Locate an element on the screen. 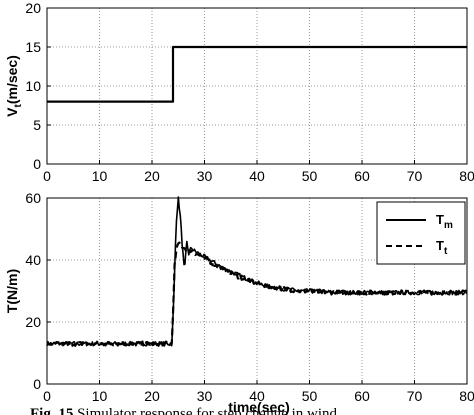  legend-label-tt: Tt is located at coordinates (442, 247).